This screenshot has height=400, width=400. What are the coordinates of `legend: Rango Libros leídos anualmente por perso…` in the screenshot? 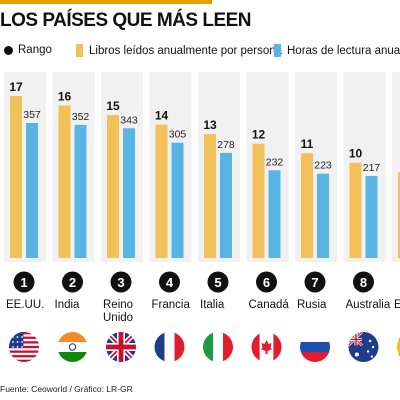 It's located at (200, 53).